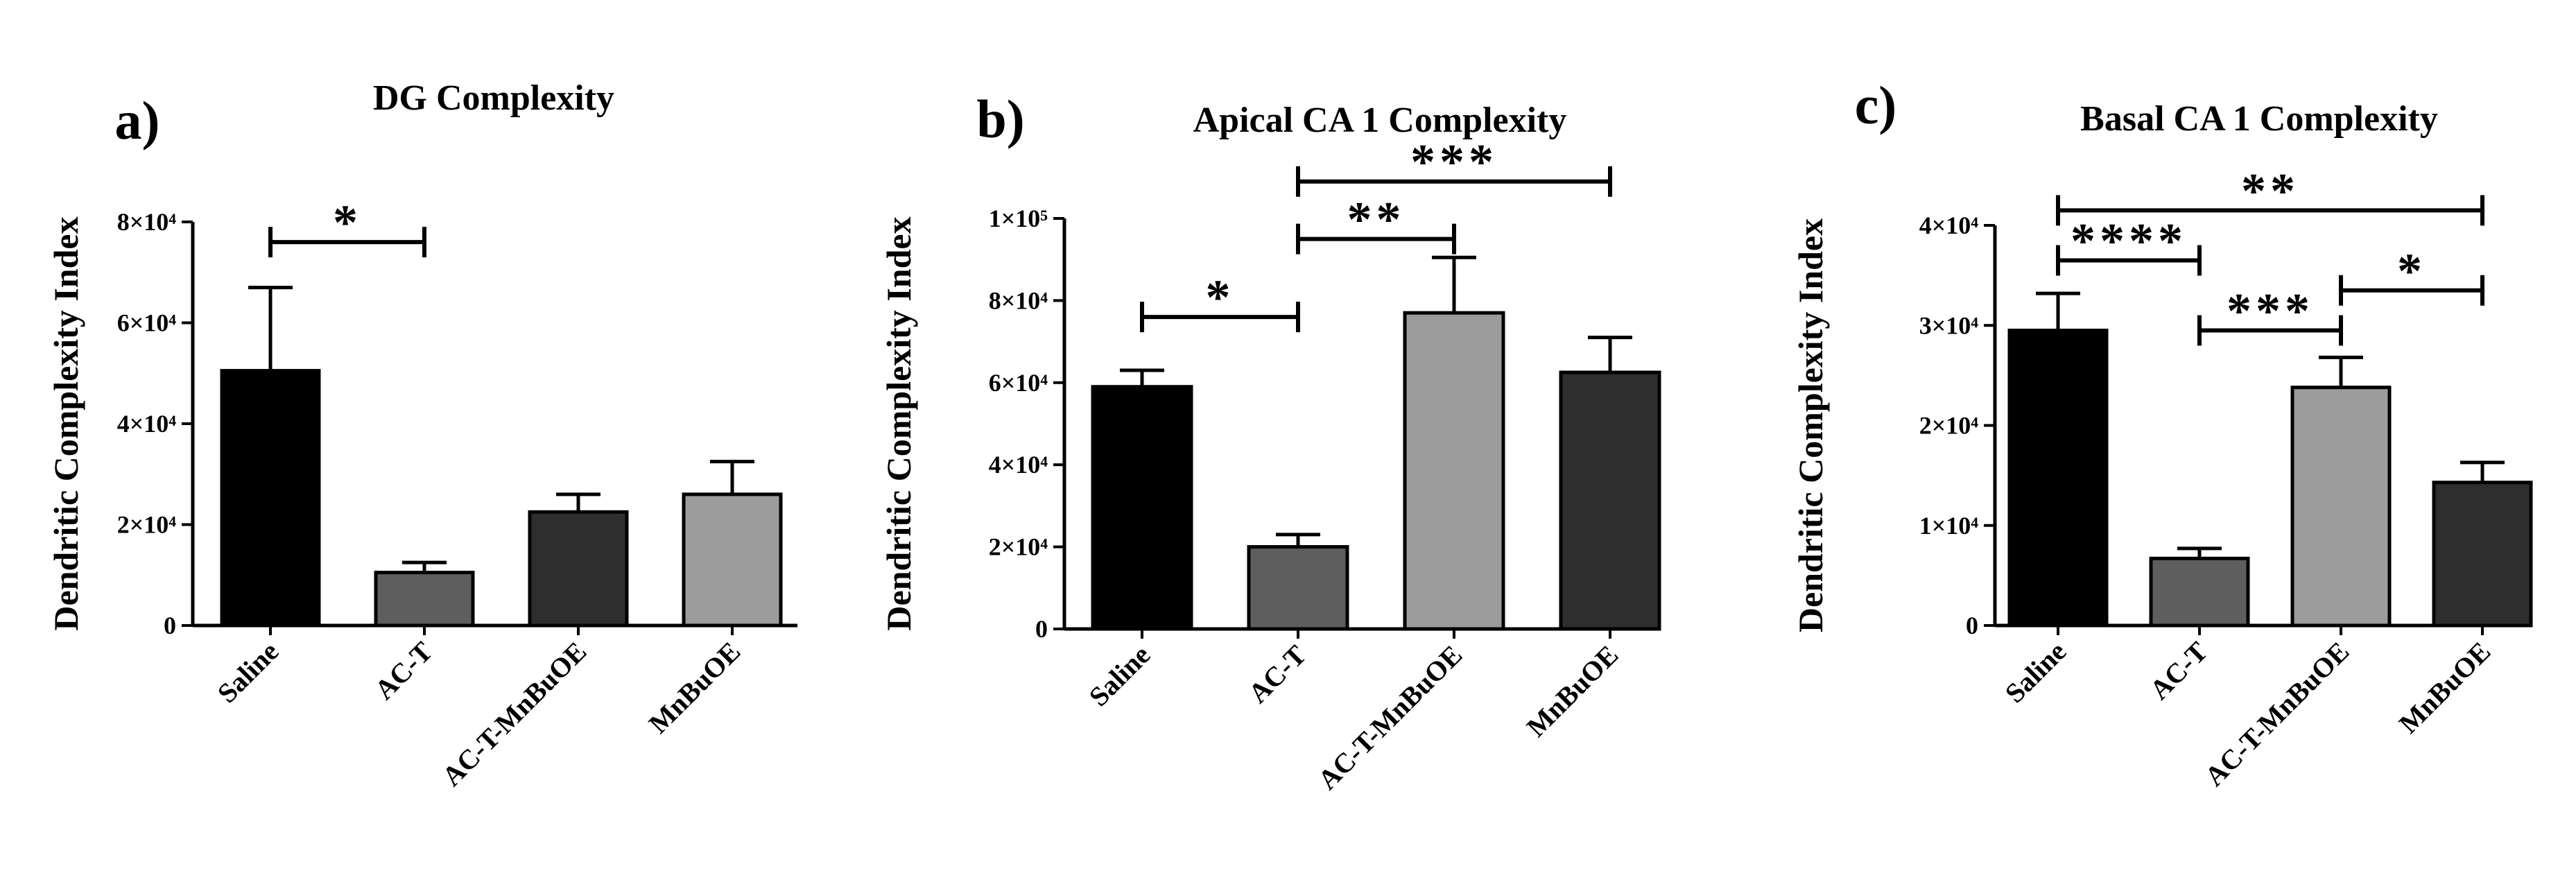  Describe the element at coordinates (1018, 219) in the screenshot. I see `y-tick-label: 1×10⁵` at that location.